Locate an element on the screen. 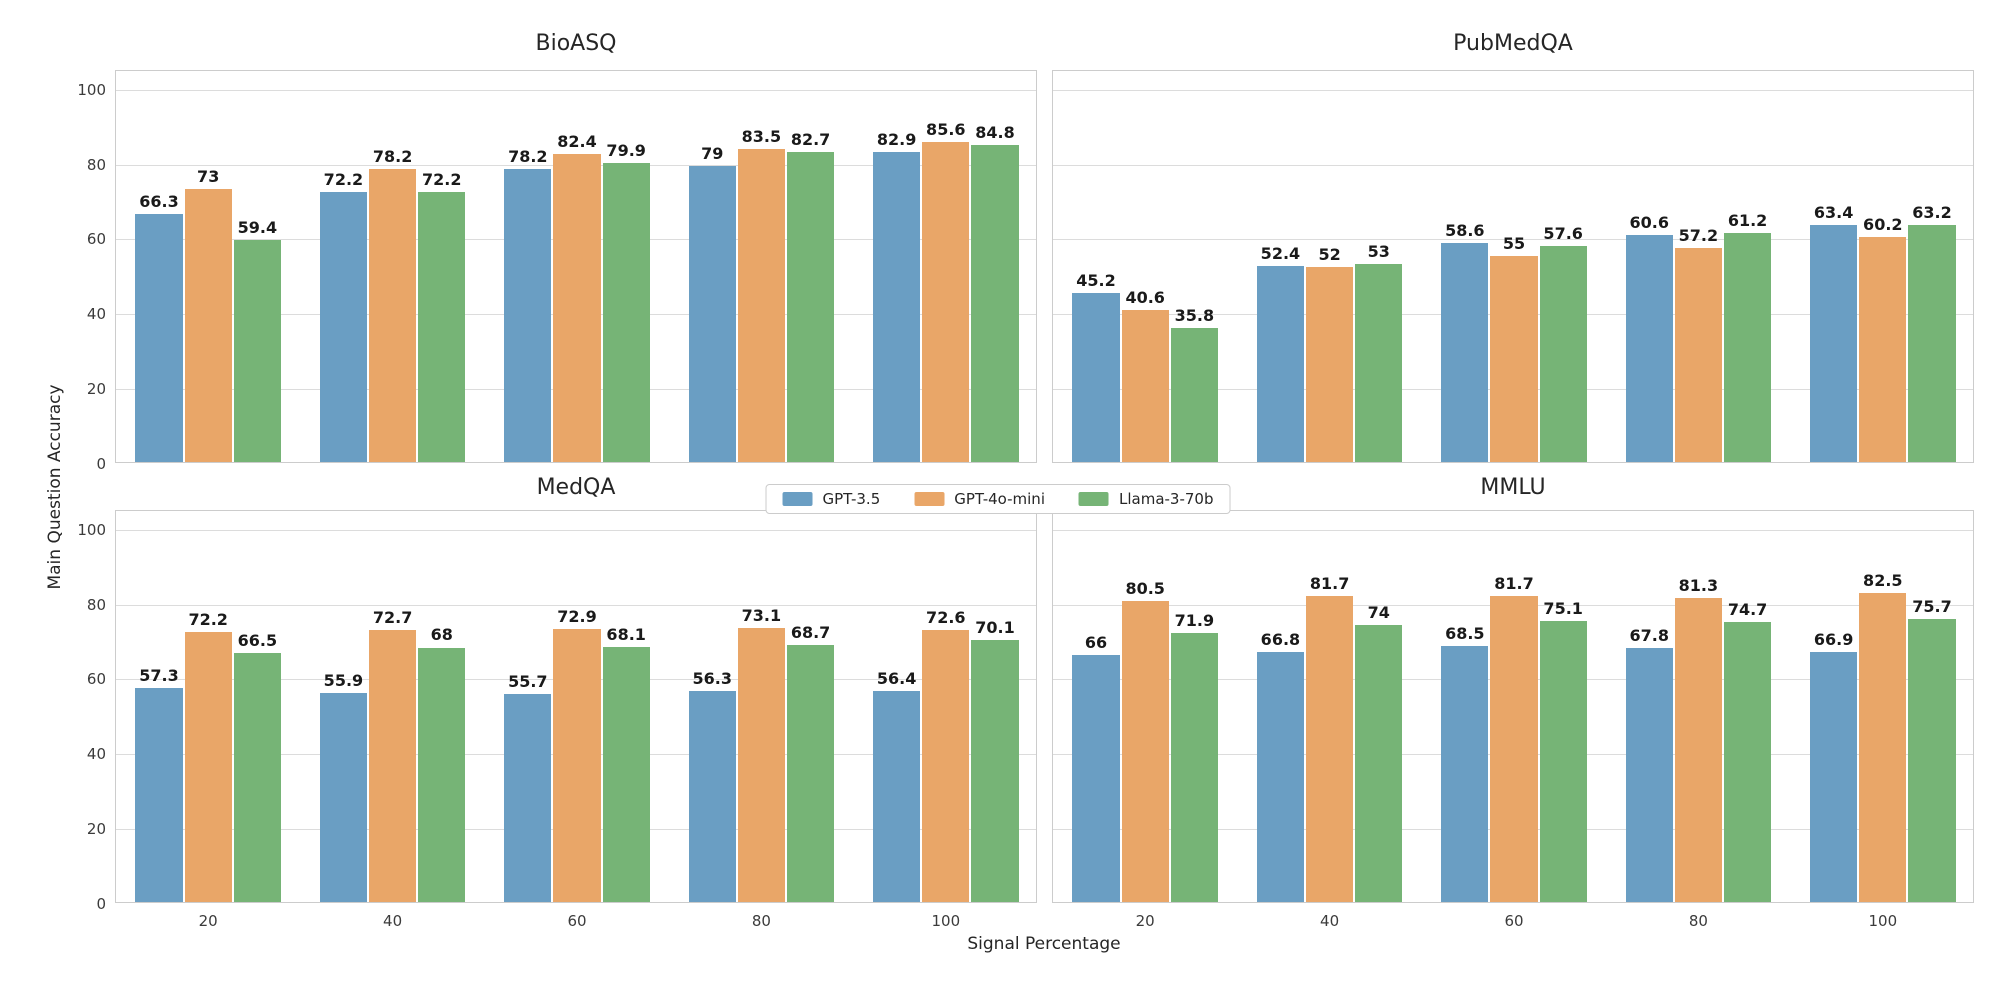 This screenshot has width=2000, height=1000. bar-mmlu-gpt-3.5-60 is located at coordinates (1465, 773).